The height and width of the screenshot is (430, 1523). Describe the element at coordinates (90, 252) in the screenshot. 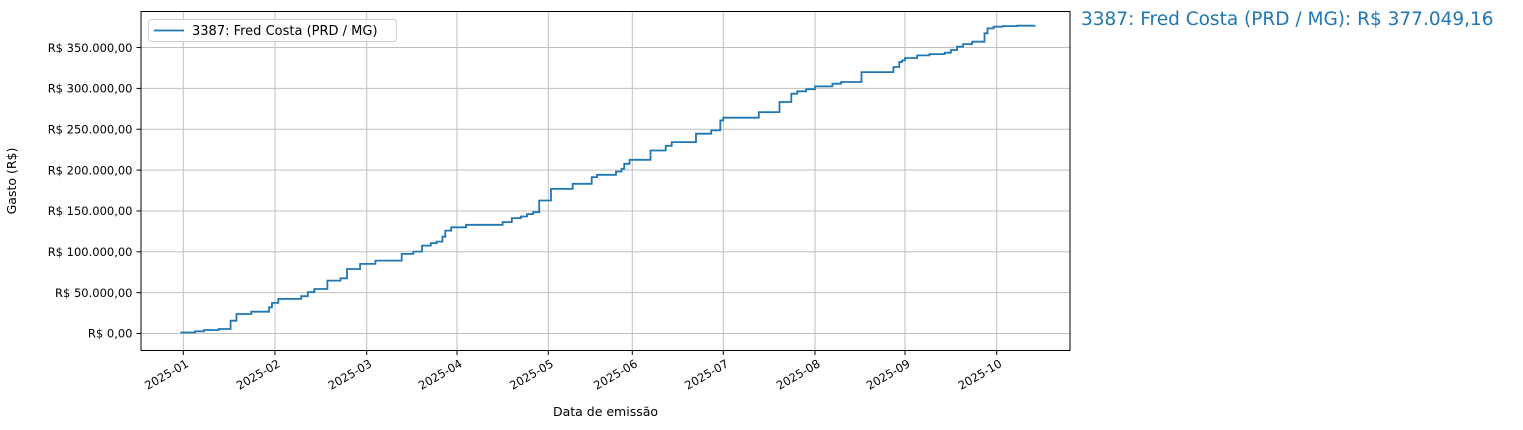

I see `y-tick-label: R$ 100.000,00` at that location.